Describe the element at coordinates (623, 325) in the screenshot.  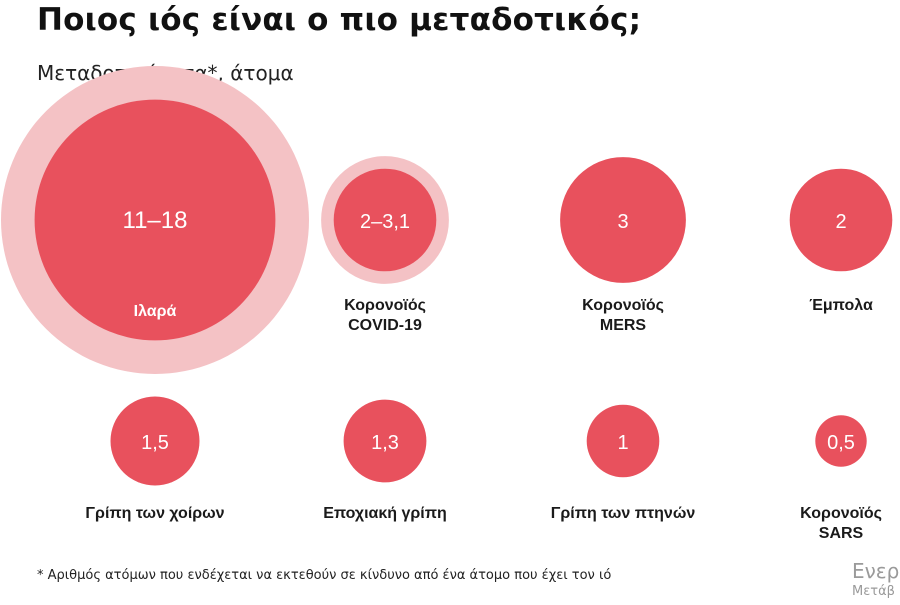
I see `bubble-name-label: MERS` at that location.